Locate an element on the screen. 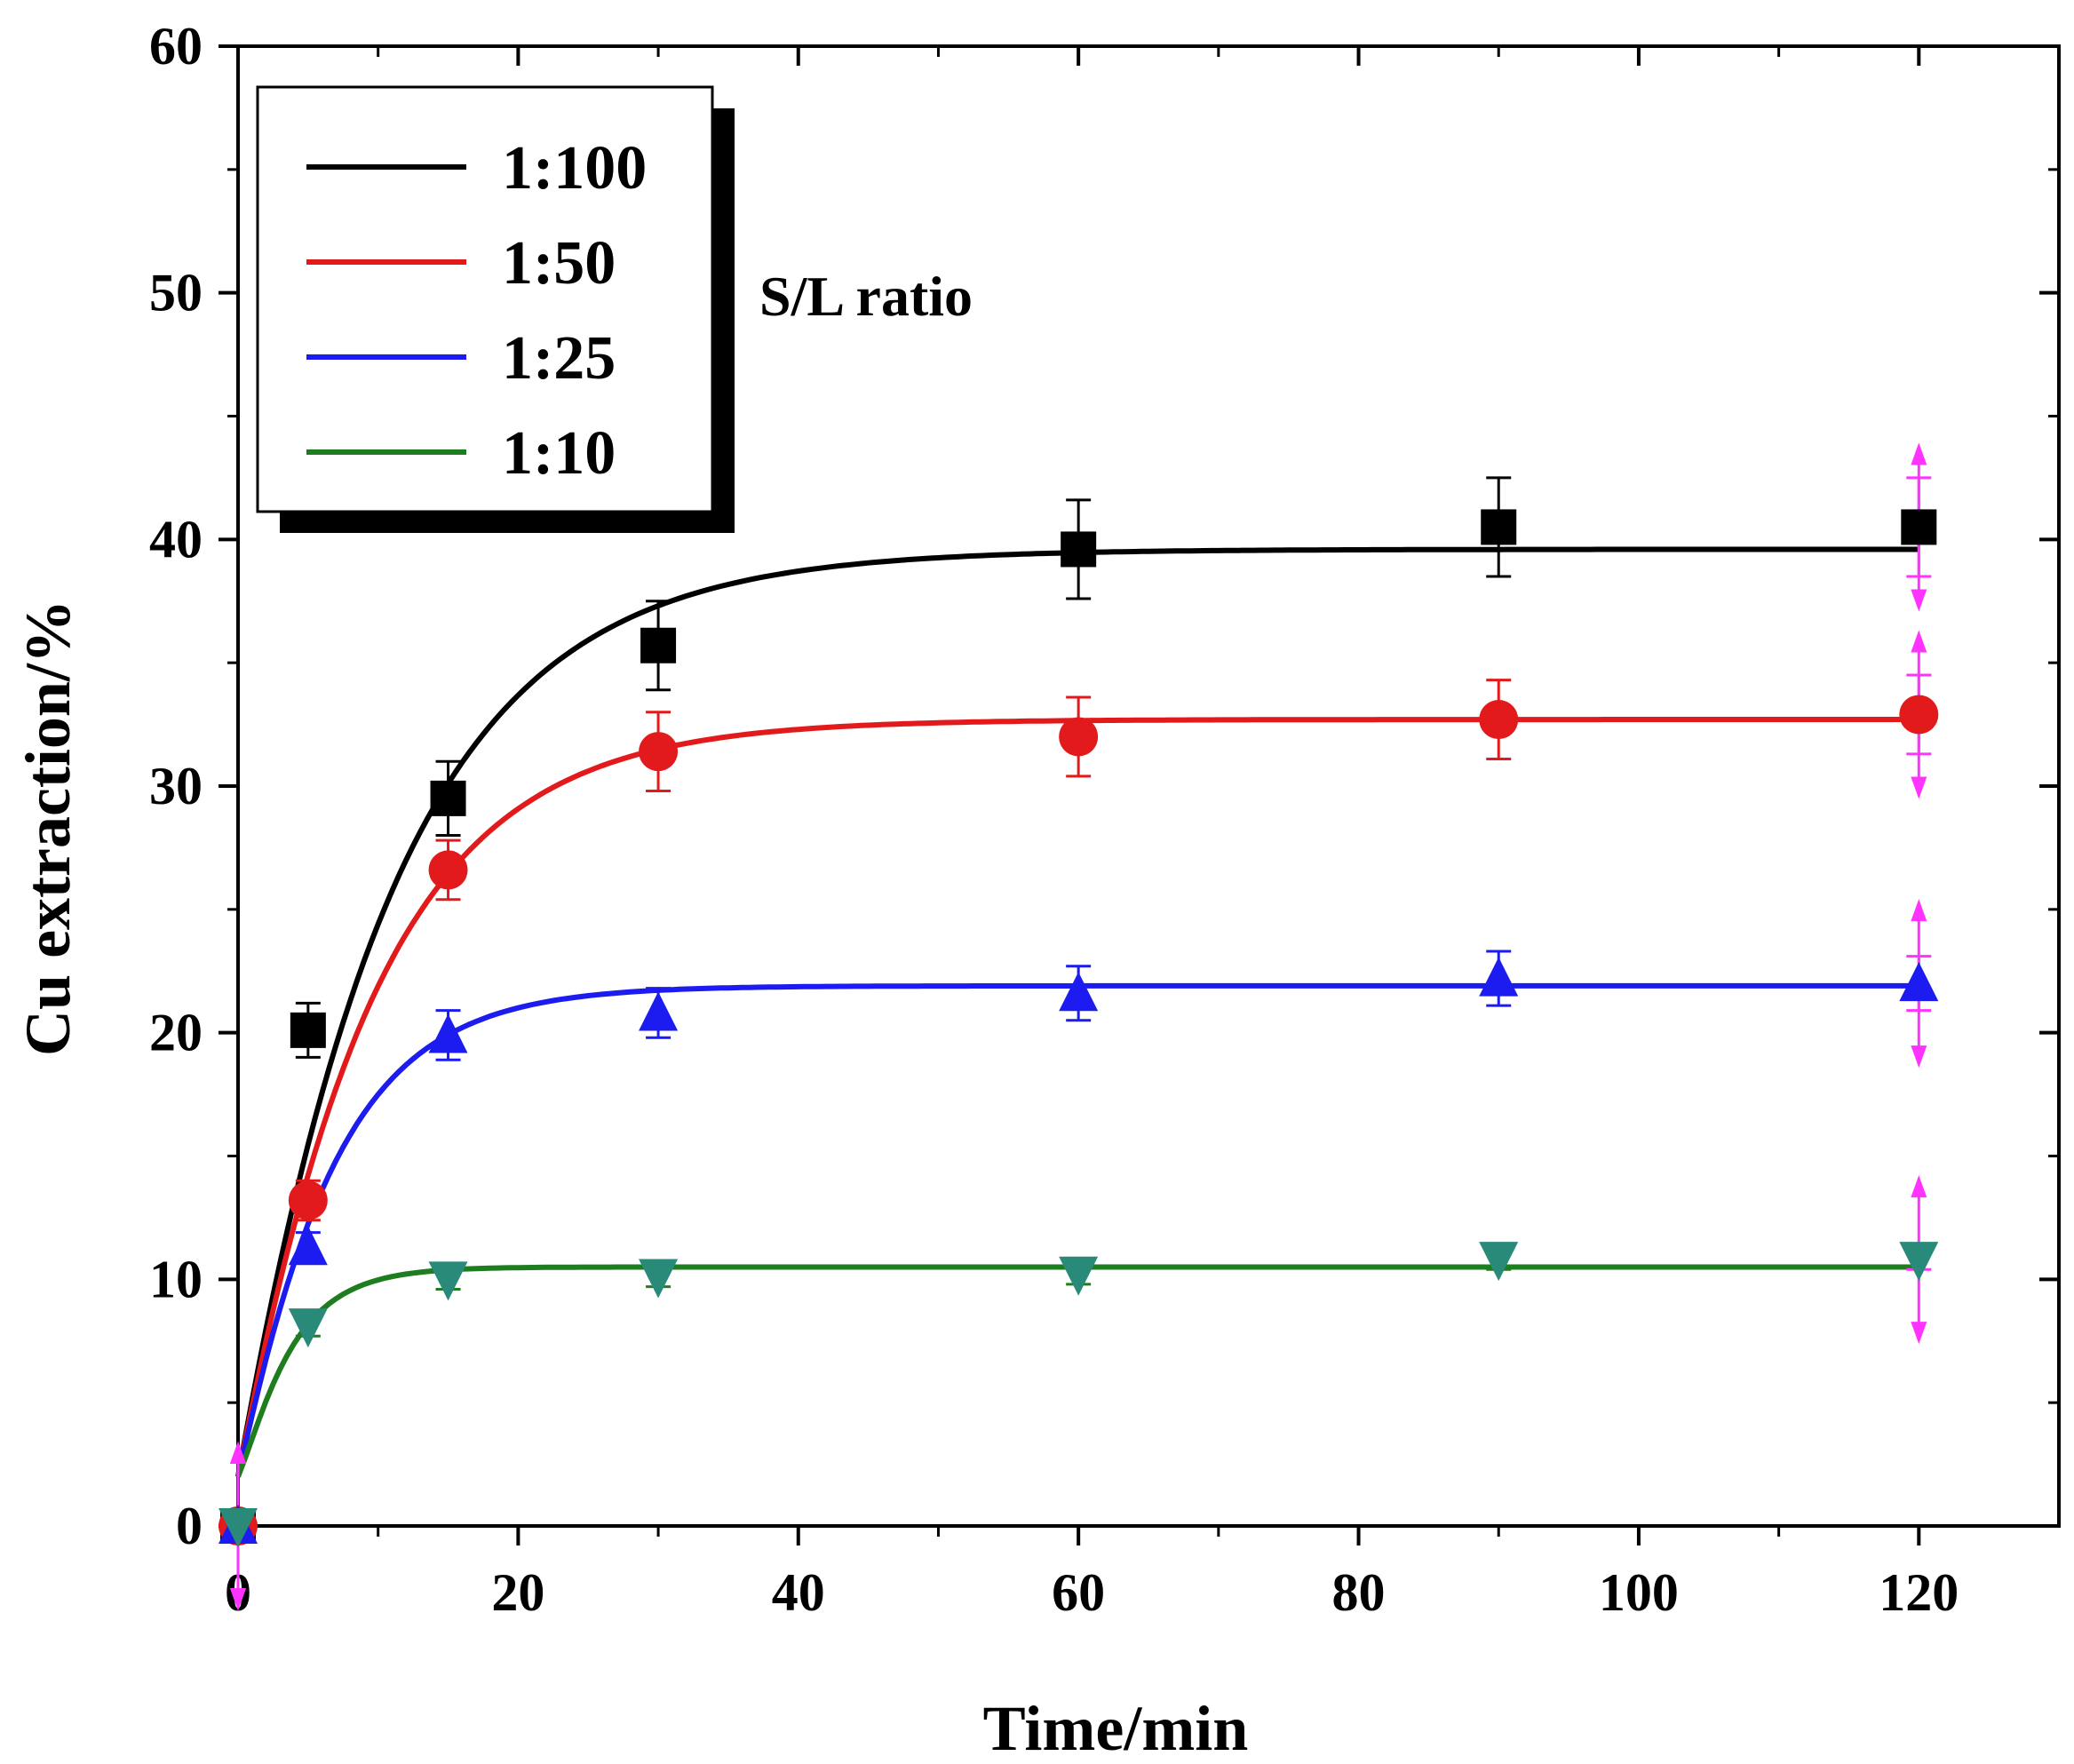 The width and height of the screenshot is (2074, 1764). x-tick-label: 20 is located at coordinates (517, 1593).